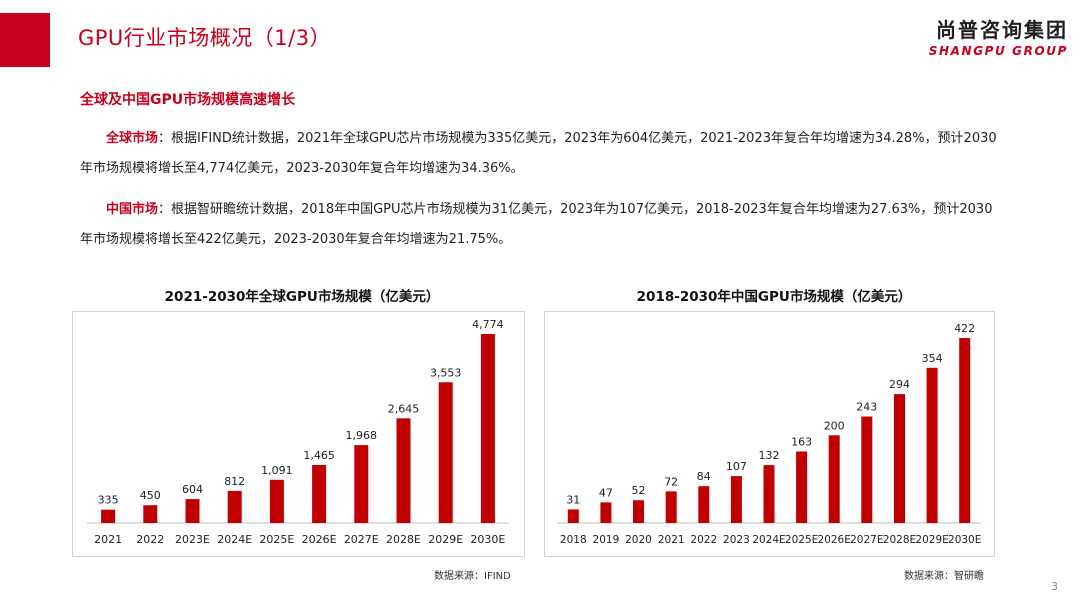 The height and width of the screenshot is (608, 1080). I want to click on global-x-tick-2028E: 2028E, so click(403, 539).